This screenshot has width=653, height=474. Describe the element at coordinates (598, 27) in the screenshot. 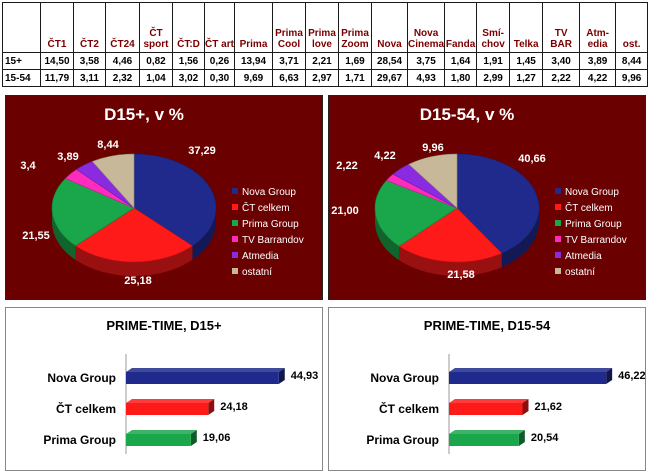

I see `column-header: Atm-edia` at that location.